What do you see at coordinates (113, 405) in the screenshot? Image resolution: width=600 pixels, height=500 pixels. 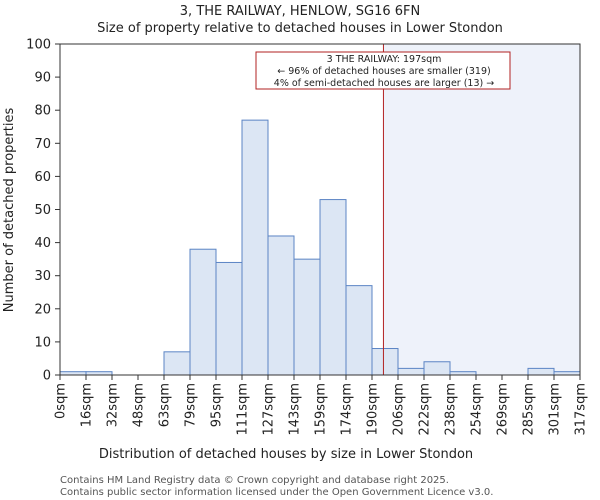 I see `x-tick-label: 32sqm` at bounding box center [113, 405].